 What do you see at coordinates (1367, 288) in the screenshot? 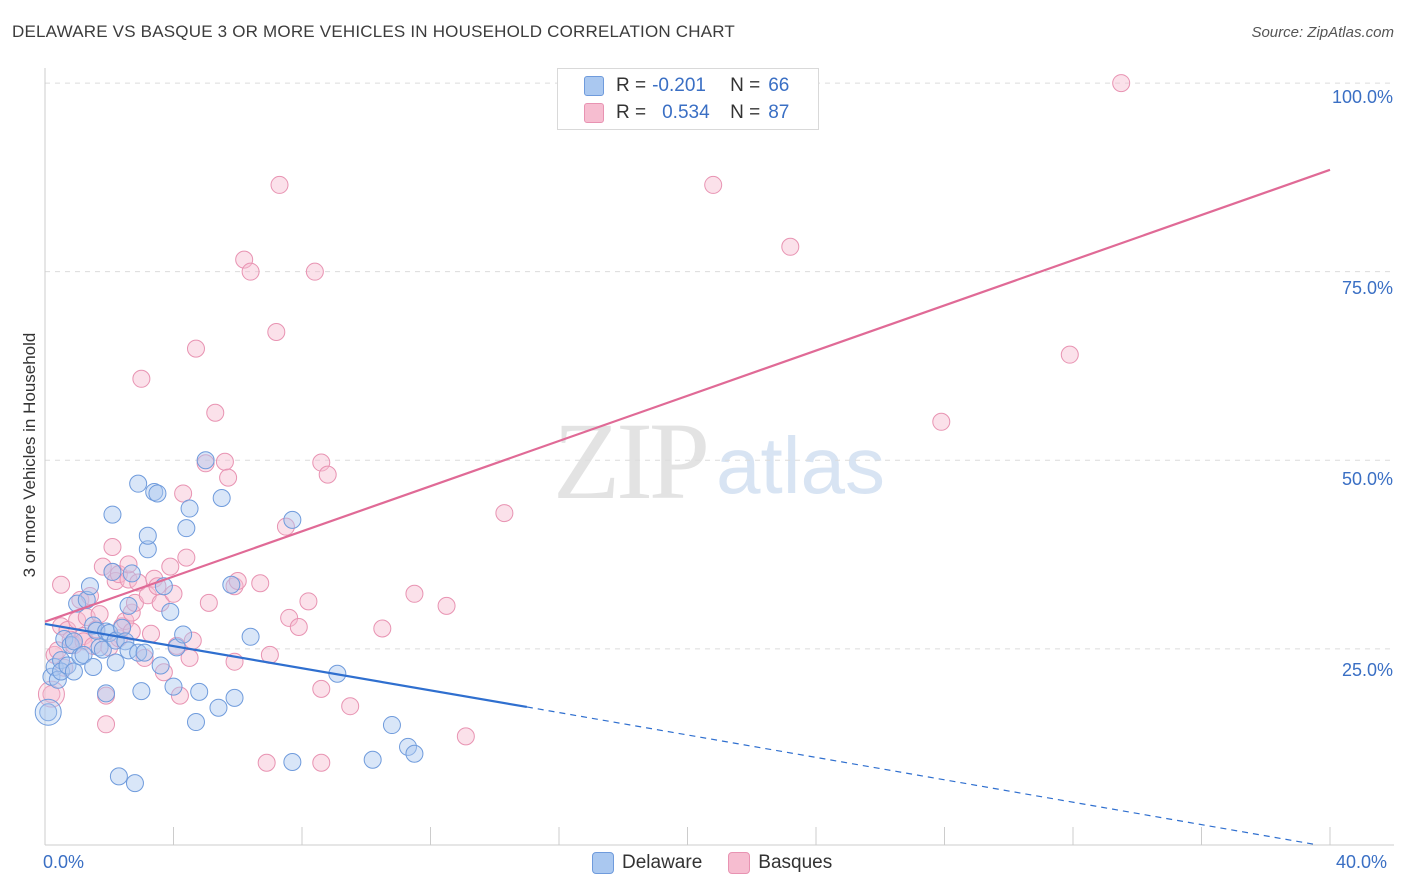
I see `y-tick-label: 75.0%` at bounding box center [1367, 288].